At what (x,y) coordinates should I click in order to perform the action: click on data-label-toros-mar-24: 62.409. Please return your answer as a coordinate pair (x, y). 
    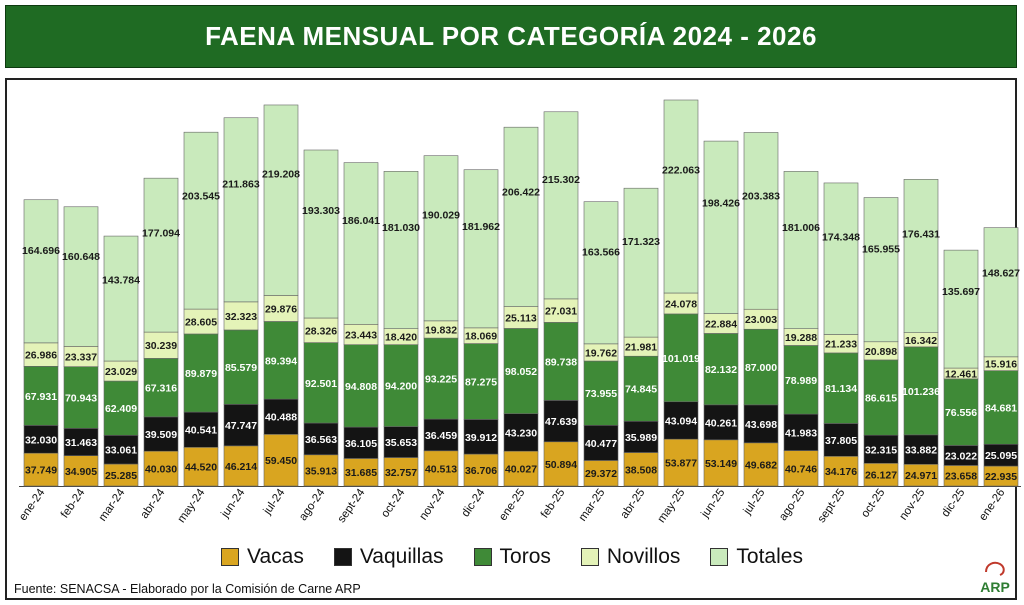
    Looking at the image, I should click on (121, 409).